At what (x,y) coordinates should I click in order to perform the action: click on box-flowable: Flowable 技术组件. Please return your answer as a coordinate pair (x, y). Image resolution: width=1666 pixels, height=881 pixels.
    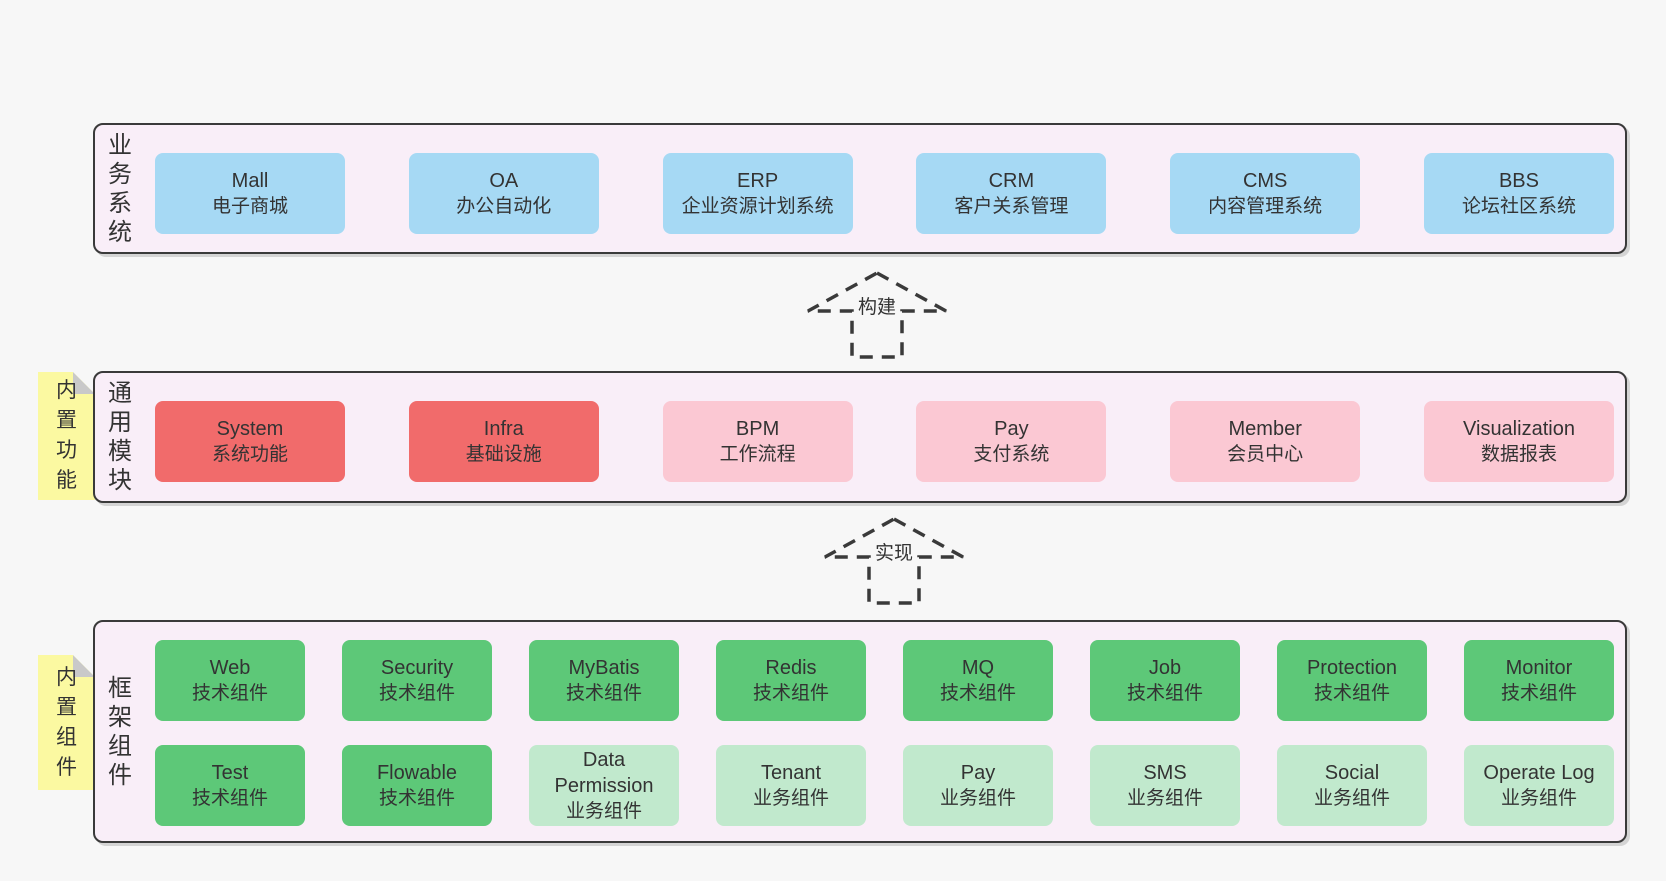
    Looking at the image, I should click on (417, 785).